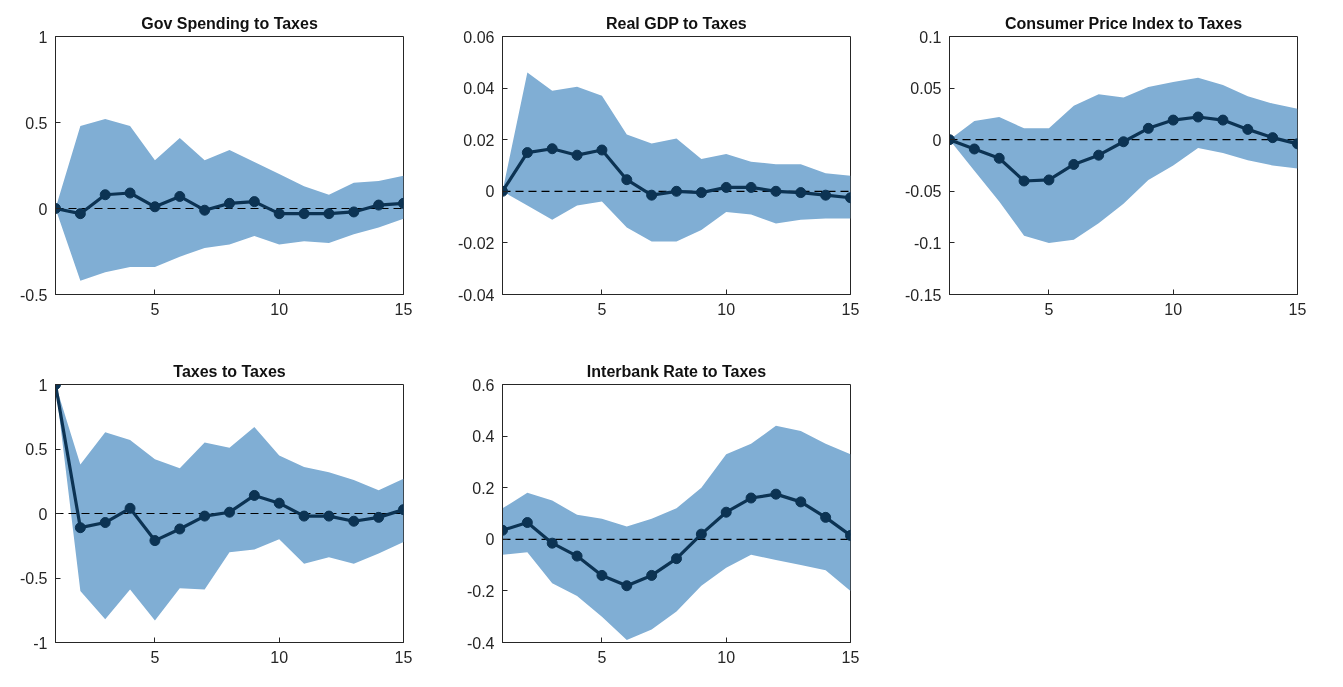 The image size is (1343, 687). Describe the element at coordinates (480, 591) in the screenshot. I see `y-tick-label: -0.2` at that location.